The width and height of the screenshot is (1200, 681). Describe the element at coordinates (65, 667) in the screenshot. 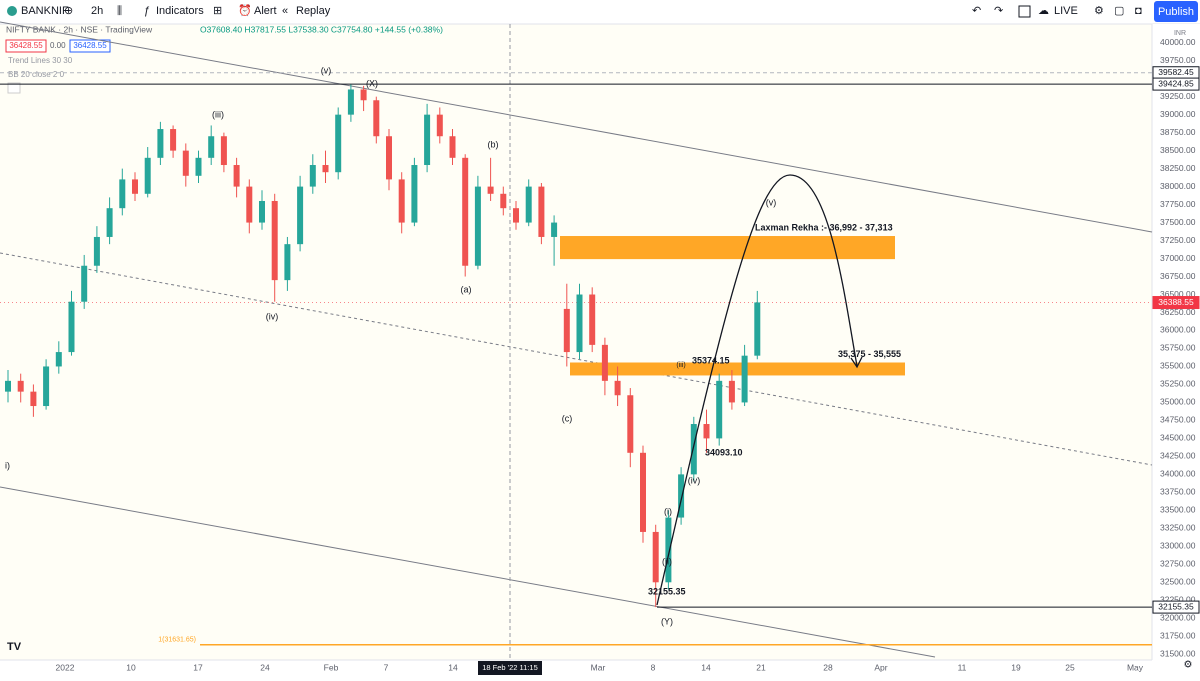

I see `x-tick-label: 2022` at that location.